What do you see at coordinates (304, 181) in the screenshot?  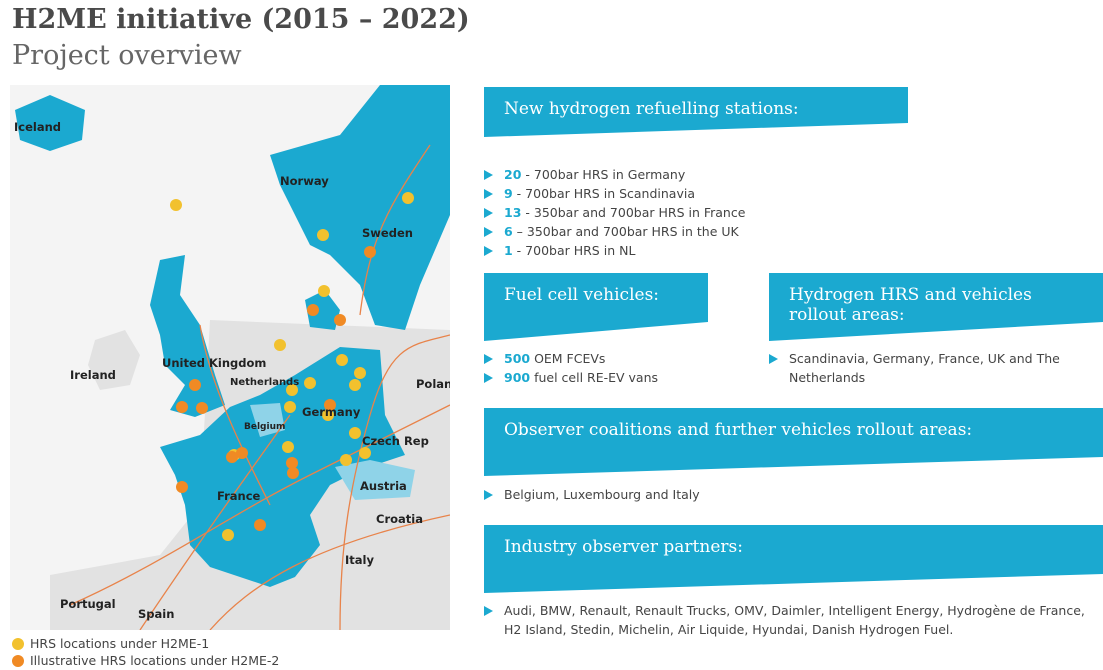 I see `map-label: Norway` at bounding box center [304, 181].